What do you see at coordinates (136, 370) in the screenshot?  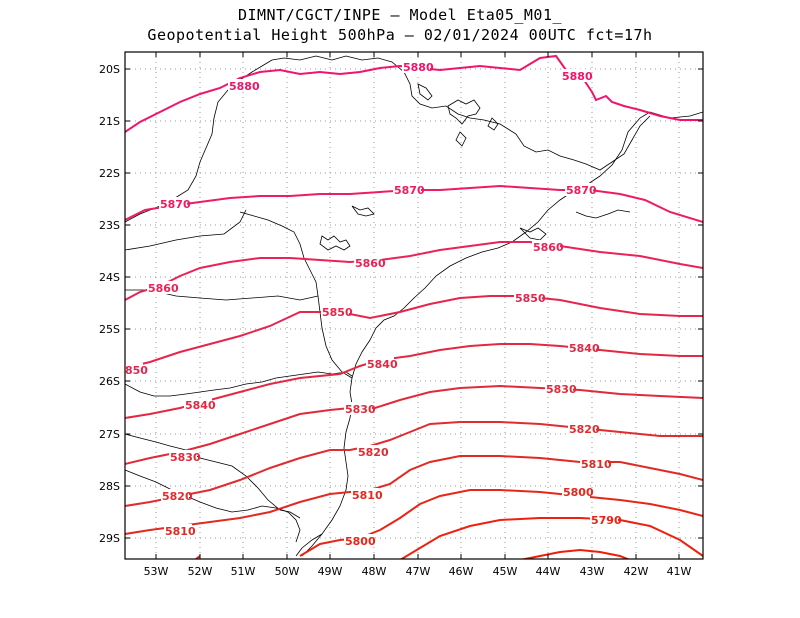 I see `contour-label: 850` at bounding box center [136, 370].